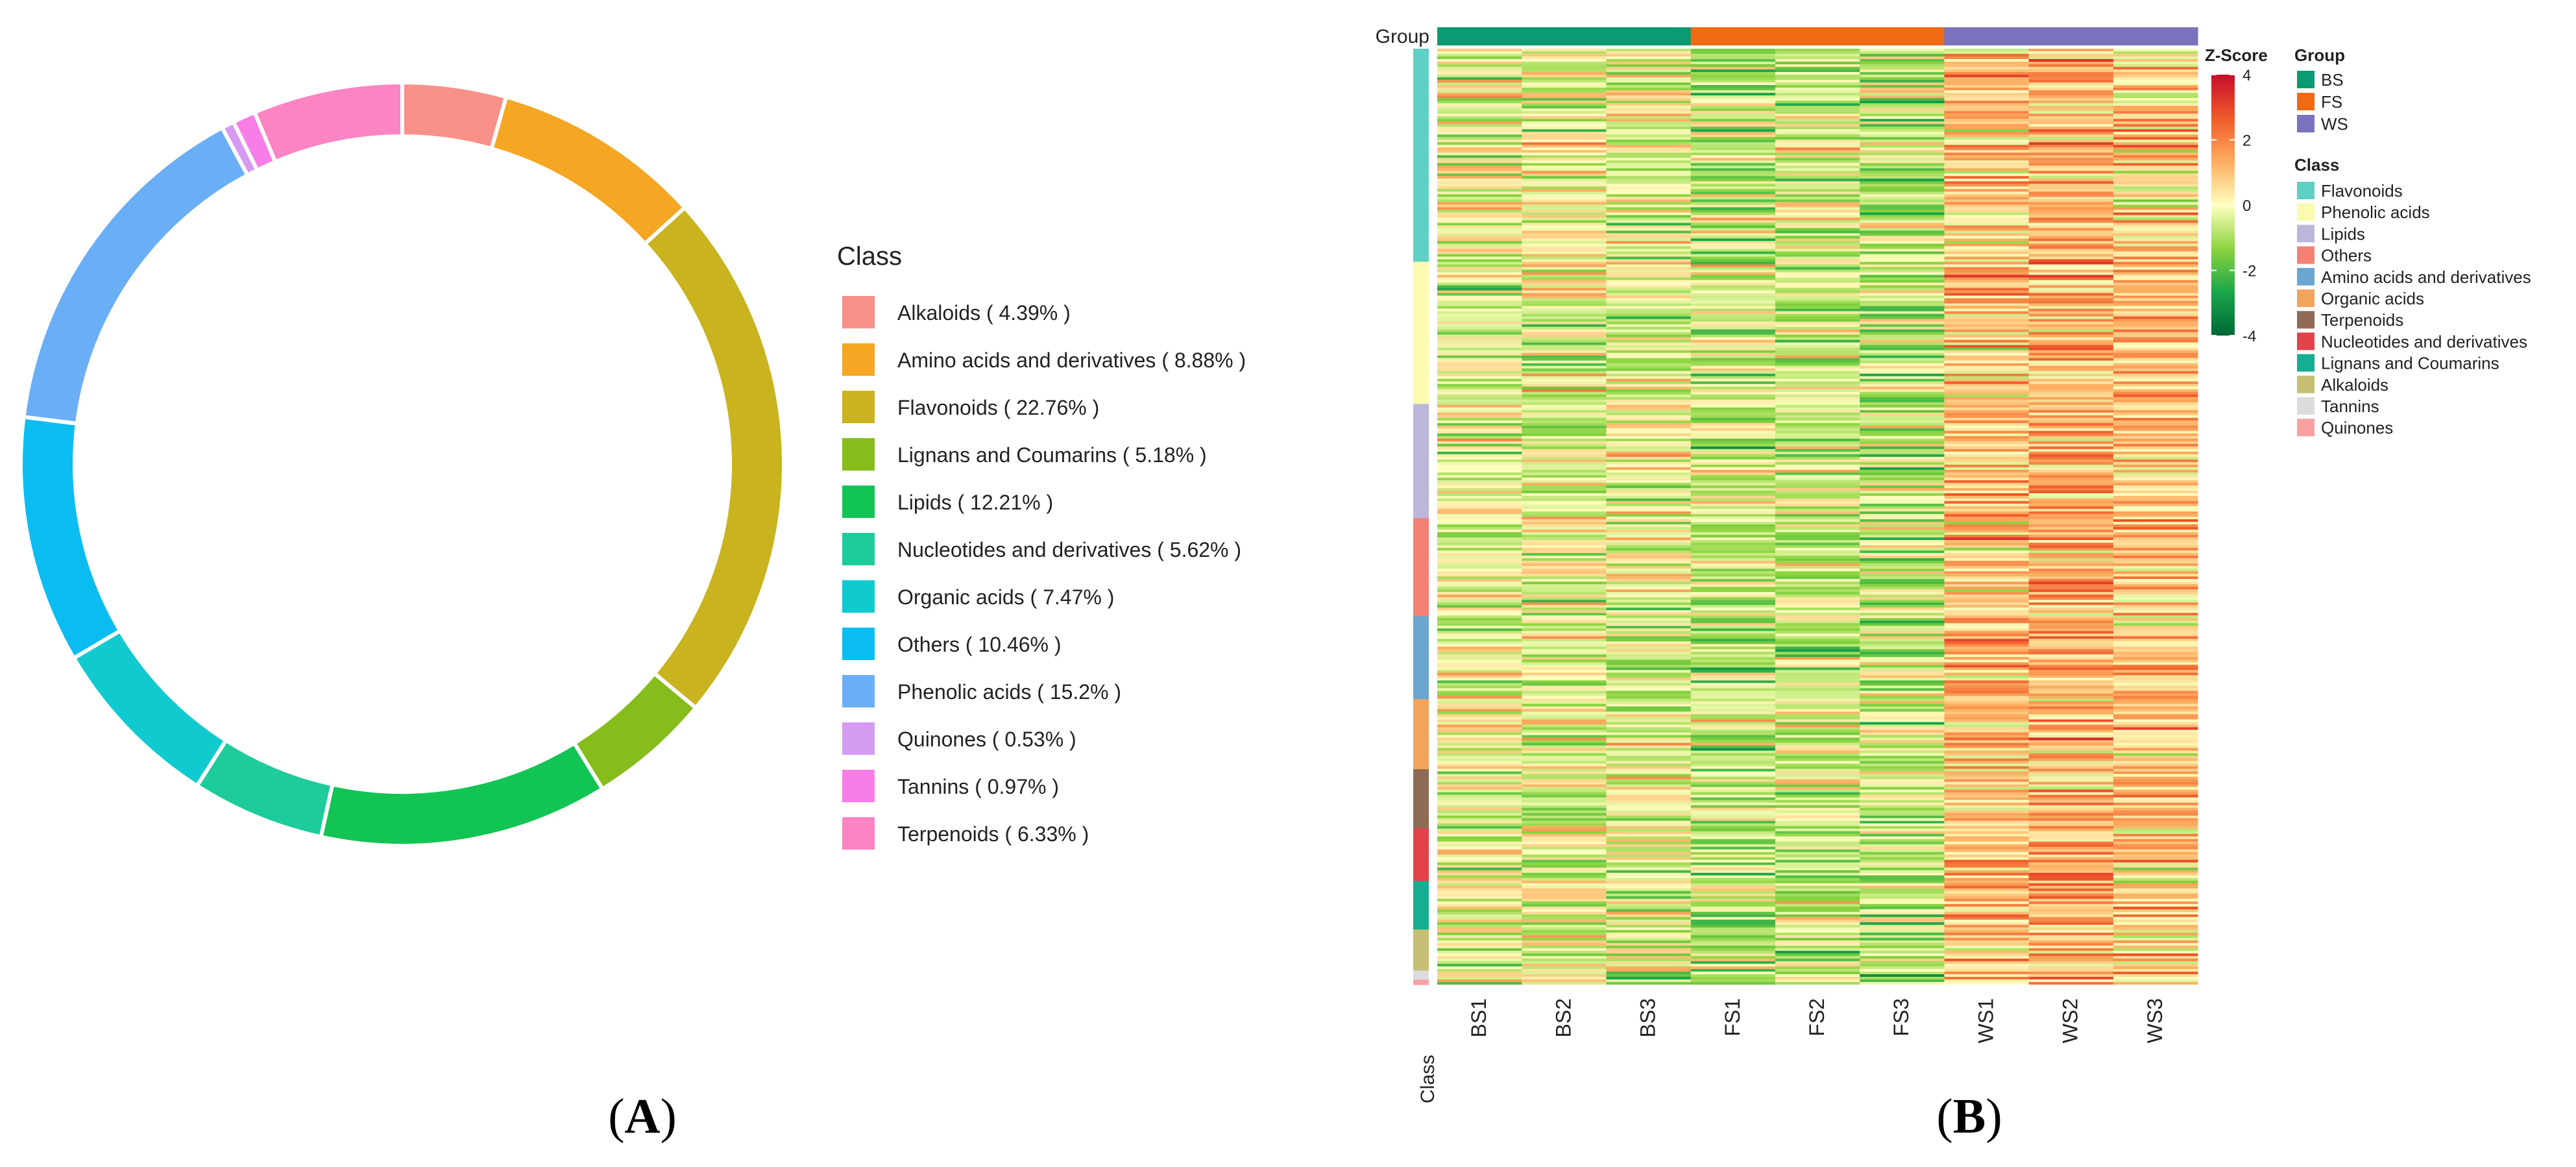  What do you see at coordinates (1969, 1116) in the screenshot?
I see `panel-label-b: (B)` at bounding box center [1969, 1116].